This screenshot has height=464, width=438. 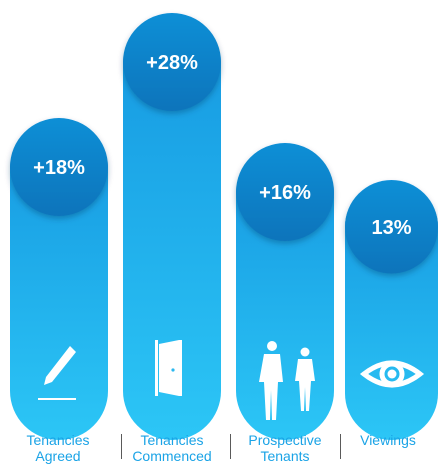 I want to click on data-label-prospective-tenants: +16%, so click(x=285, y=193).